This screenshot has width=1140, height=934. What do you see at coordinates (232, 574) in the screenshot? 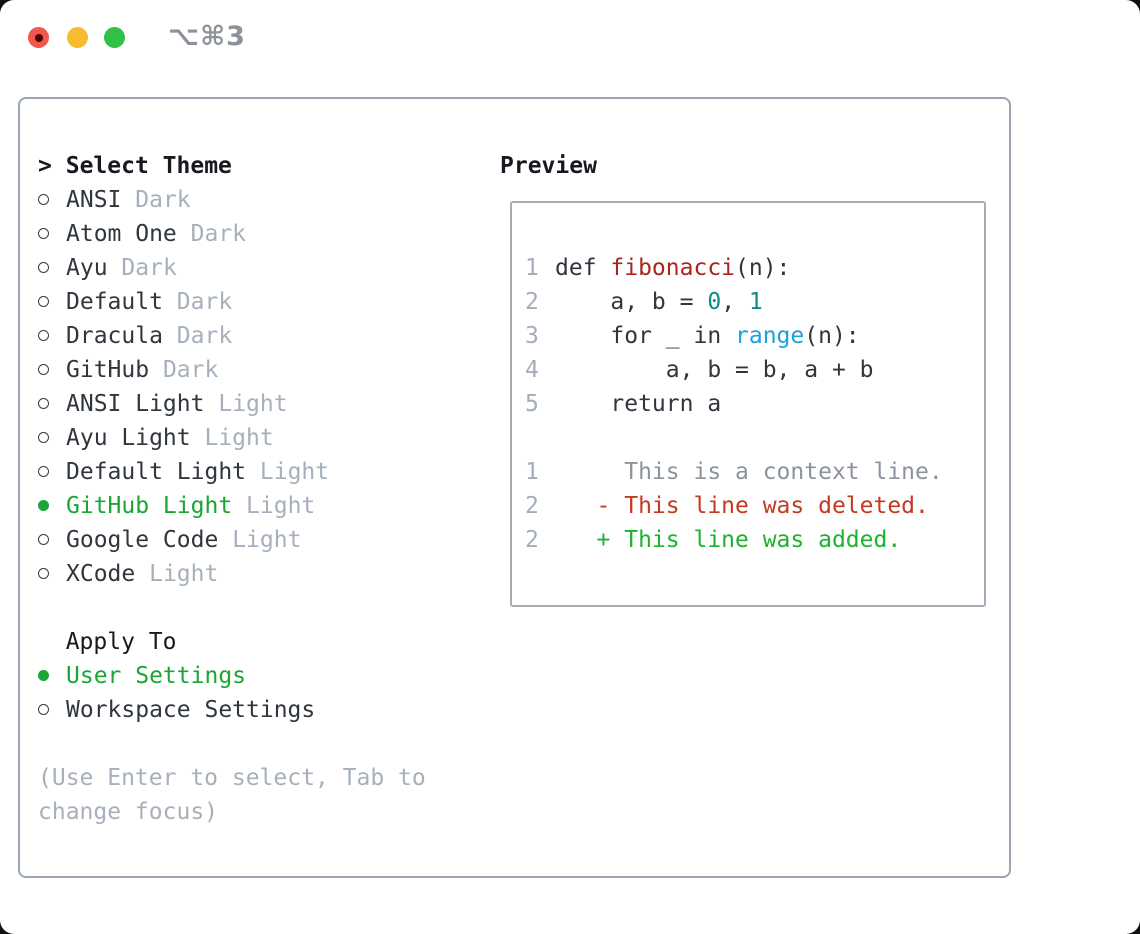
I see `theme-option-xcode-light: XCode Light` at bounding box center [232, 574].